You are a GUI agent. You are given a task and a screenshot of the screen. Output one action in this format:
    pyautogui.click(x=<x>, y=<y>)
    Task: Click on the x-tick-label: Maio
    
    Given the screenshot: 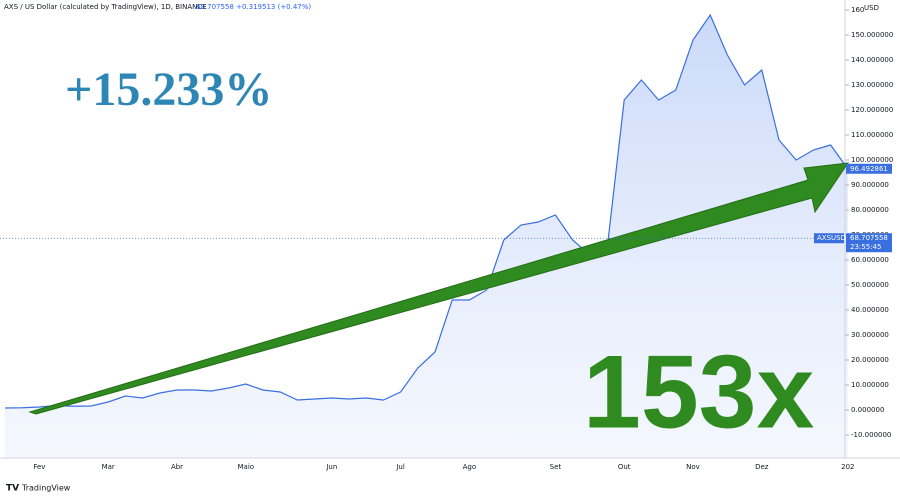 What is the action you would take?
    pyautogui.click(x=246, y=467)
    